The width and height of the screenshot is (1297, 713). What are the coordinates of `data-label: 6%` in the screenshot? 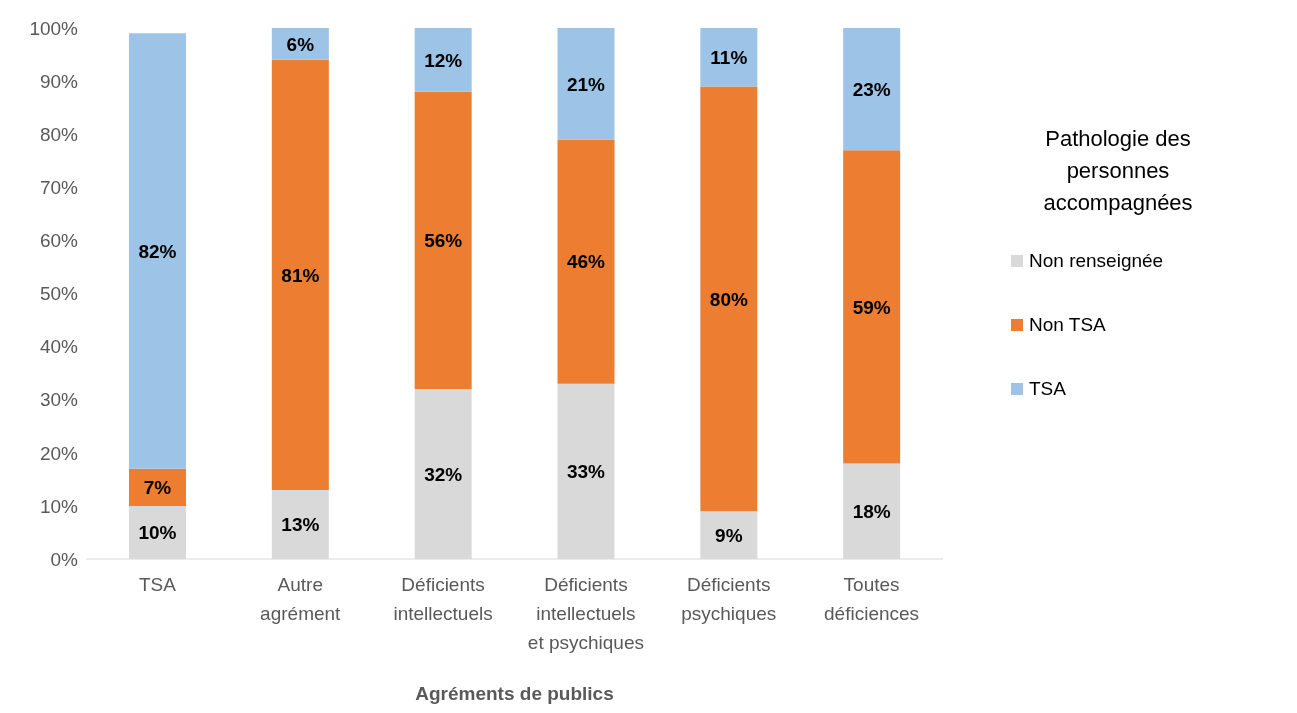 It's located at (300, 44).